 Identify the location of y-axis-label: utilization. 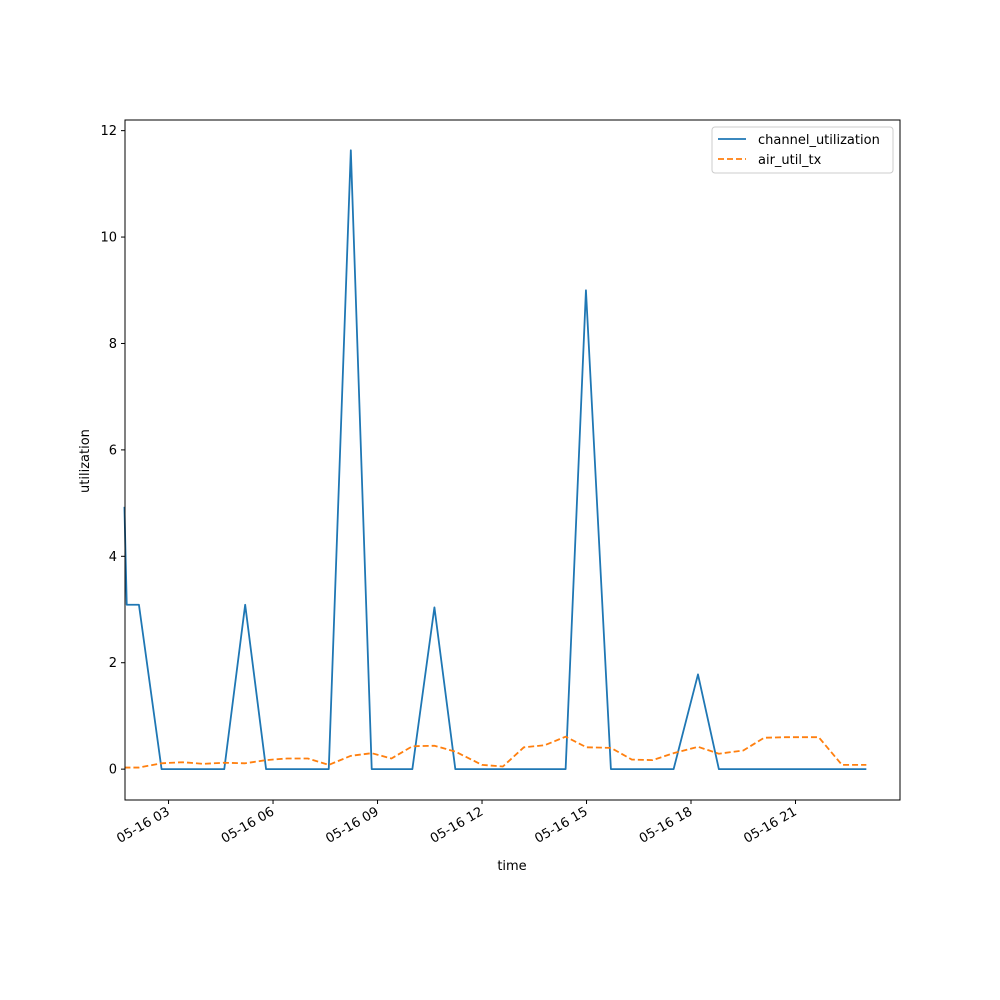
(85, 461).